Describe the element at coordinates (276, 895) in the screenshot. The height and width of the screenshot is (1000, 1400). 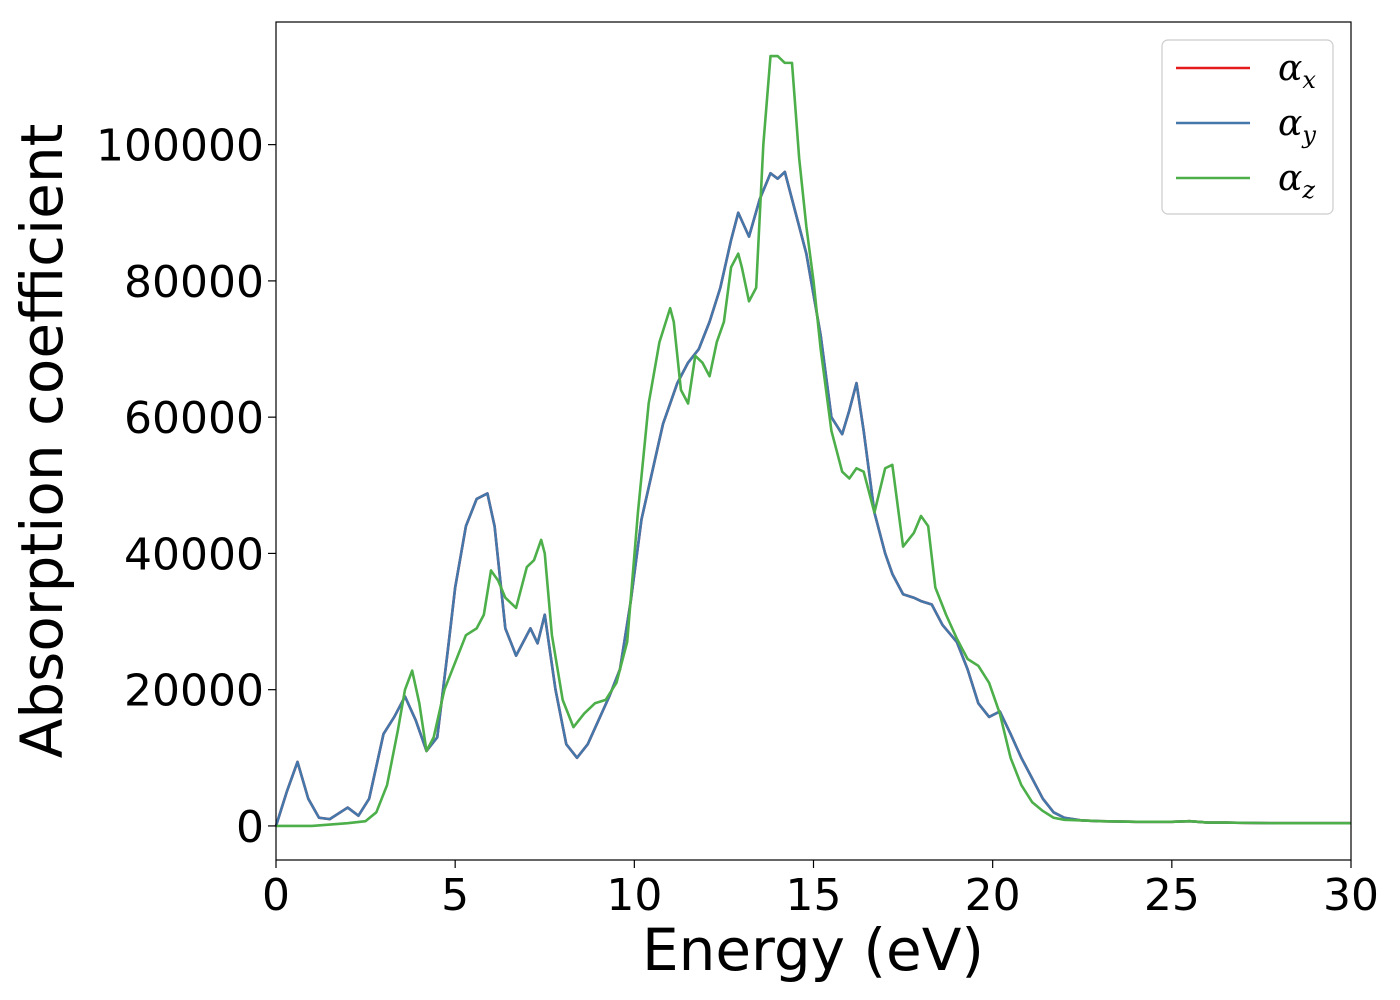
I see `x-tick-label: 0` at that location.